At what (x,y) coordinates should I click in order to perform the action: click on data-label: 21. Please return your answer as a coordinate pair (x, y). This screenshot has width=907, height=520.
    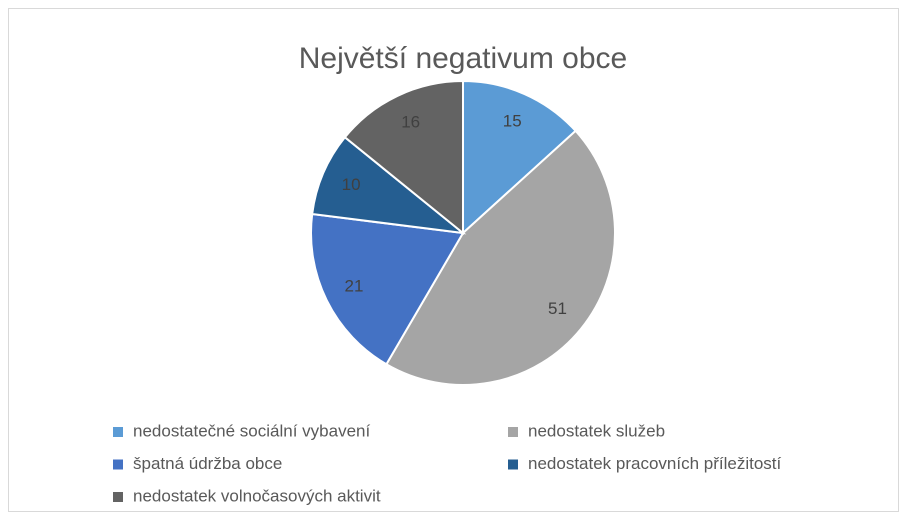
    Looking at the image, I should click on (354, 285).